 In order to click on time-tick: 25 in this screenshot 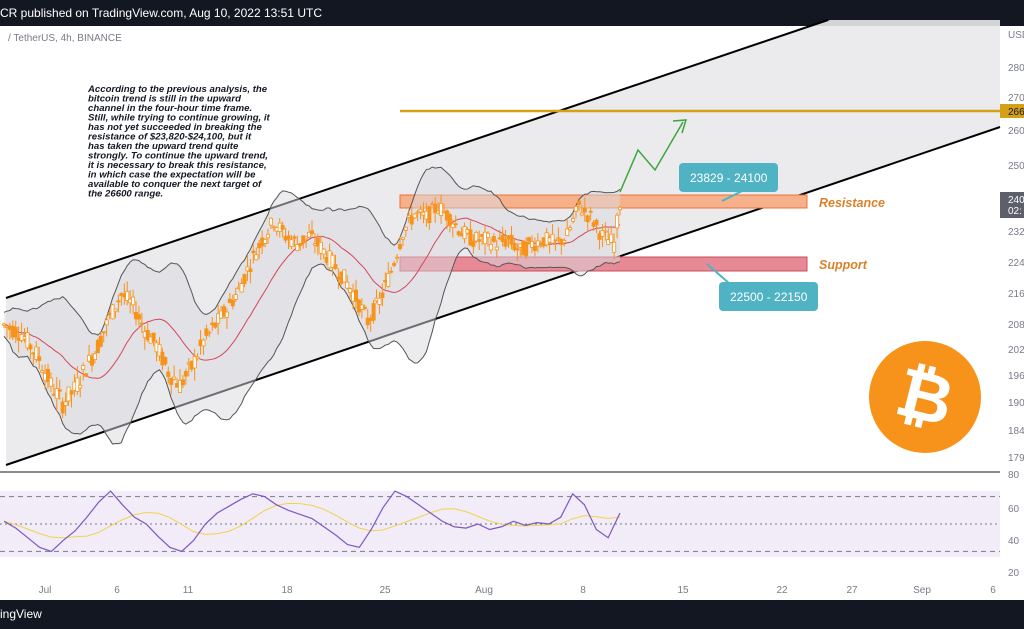, I will do `click(385, 590)`.